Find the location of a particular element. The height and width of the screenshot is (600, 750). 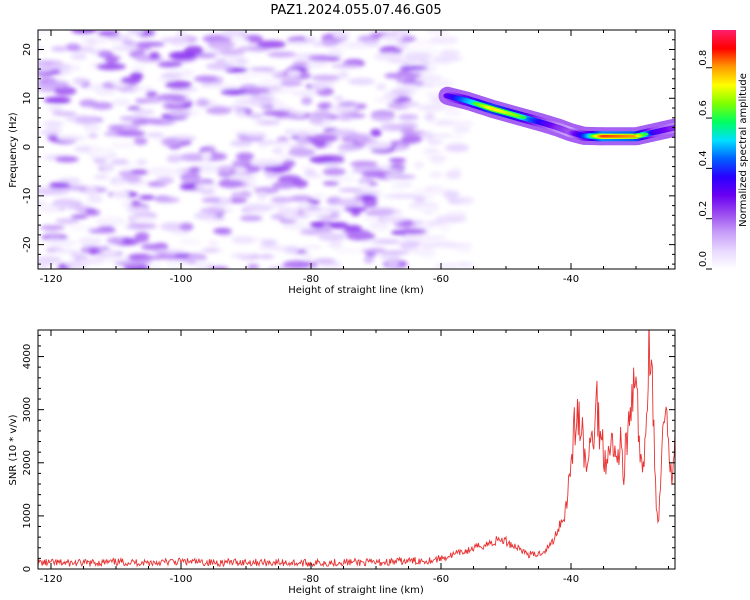

colorbar-label: Normalized spectral amplitude is located at coordinates (743, 150).